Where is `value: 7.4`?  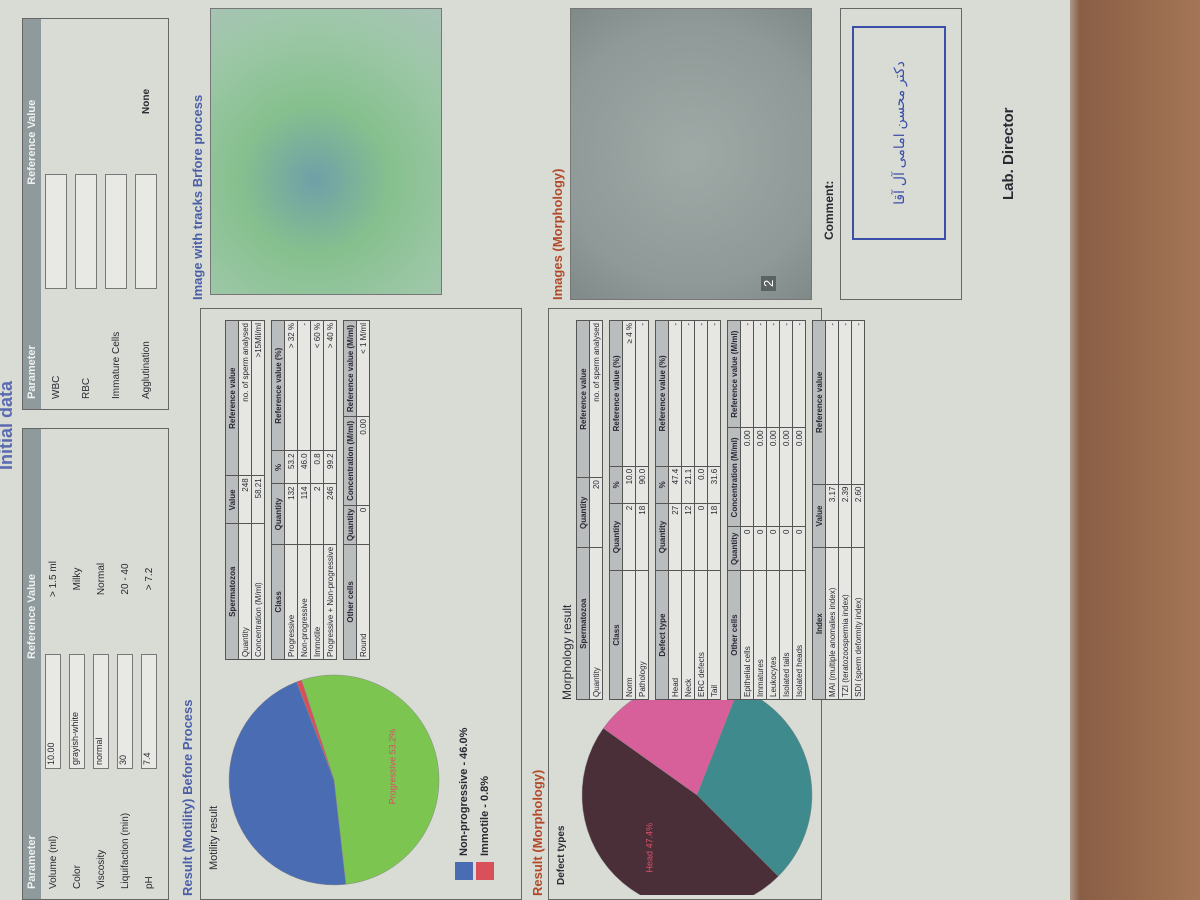
value: 7.4 is located at coordinates (149, 711).